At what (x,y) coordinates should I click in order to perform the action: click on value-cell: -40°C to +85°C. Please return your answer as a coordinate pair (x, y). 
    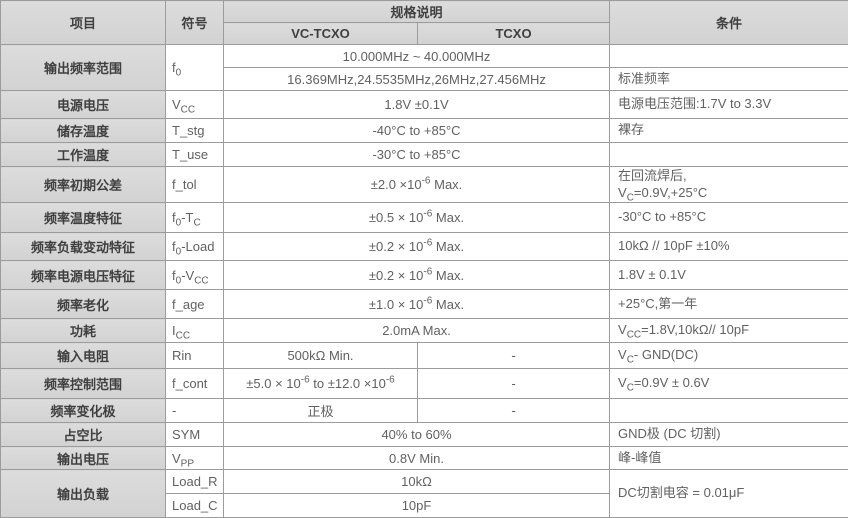
    Looking at the image, I should click on (417, 131).